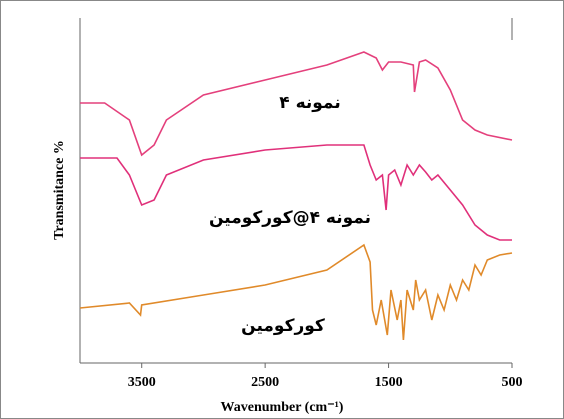 The image size is (564, 419). What do you see at coordinates (265, 382) in the screenshot?
I see `x-tick-label: 2500` at bounding box center [265, 382].